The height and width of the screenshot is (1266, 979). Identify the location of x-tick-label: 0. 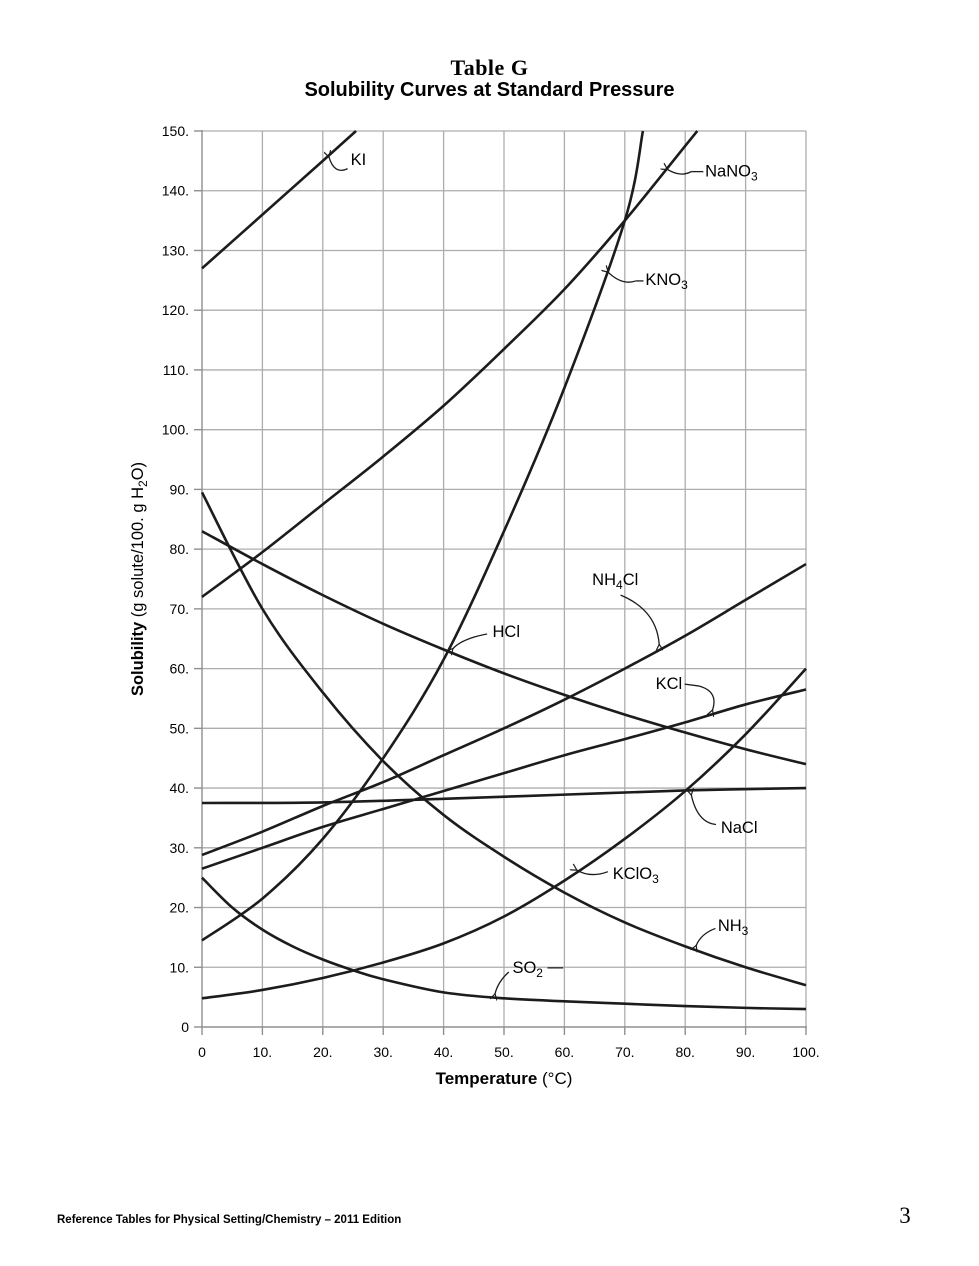
(202, 1052).